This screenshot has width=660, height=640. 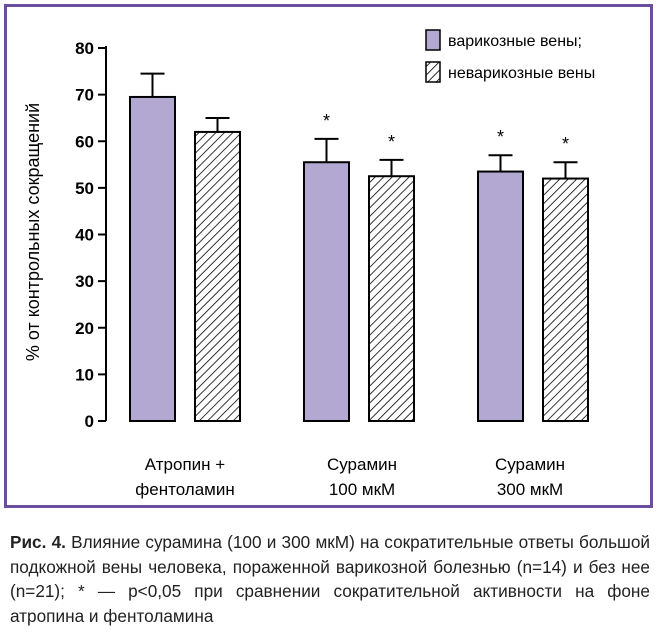 What do you see at coordinates (84, 235) in the screenshot?
I see `y-tick-label: 40` at bounding box center [84, 235].